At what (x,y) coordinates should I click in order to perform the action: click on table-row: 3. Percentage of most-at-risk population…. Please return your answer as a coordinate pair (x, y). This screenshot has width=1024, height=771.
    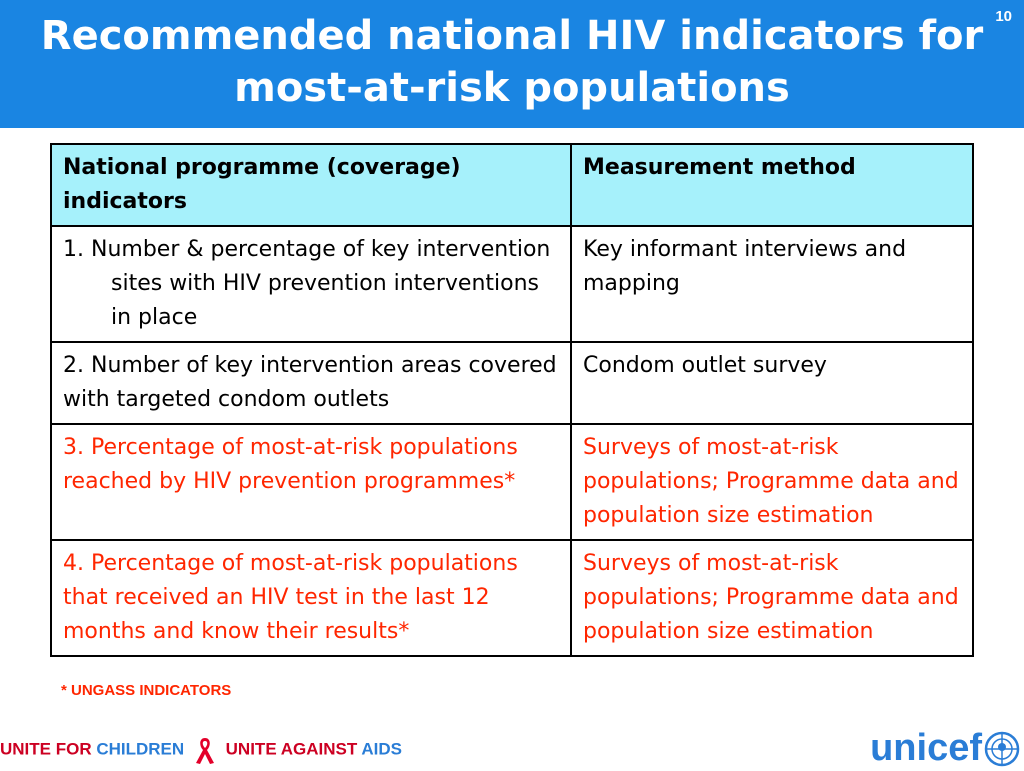
    Looking at the image, I should click on (512, 482).